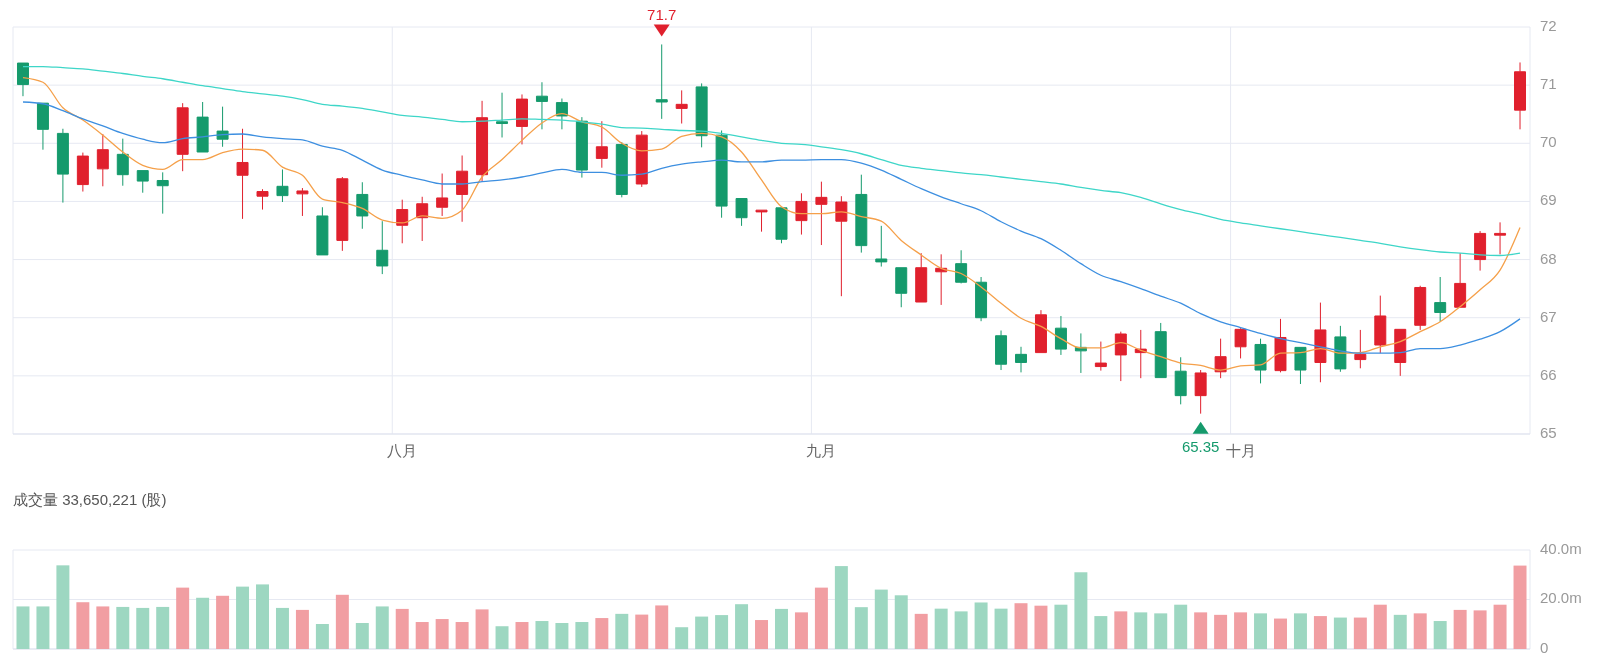 The width and height of the screenshot is (1605, 668). Describe the element at coordinates (1548, 432) in the screenshot. I see `y-tick-label: 65` at that location.